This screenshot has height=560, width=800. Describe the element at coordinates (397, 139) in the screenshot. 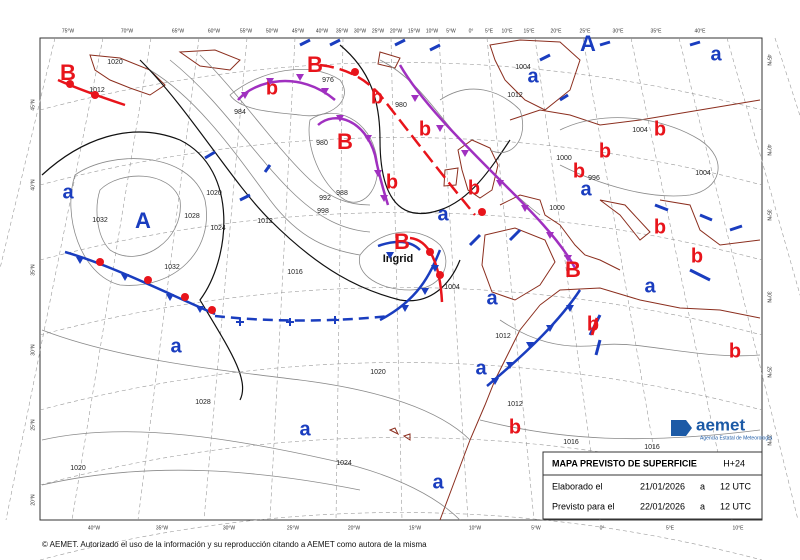

I see `warm-front` at that location.